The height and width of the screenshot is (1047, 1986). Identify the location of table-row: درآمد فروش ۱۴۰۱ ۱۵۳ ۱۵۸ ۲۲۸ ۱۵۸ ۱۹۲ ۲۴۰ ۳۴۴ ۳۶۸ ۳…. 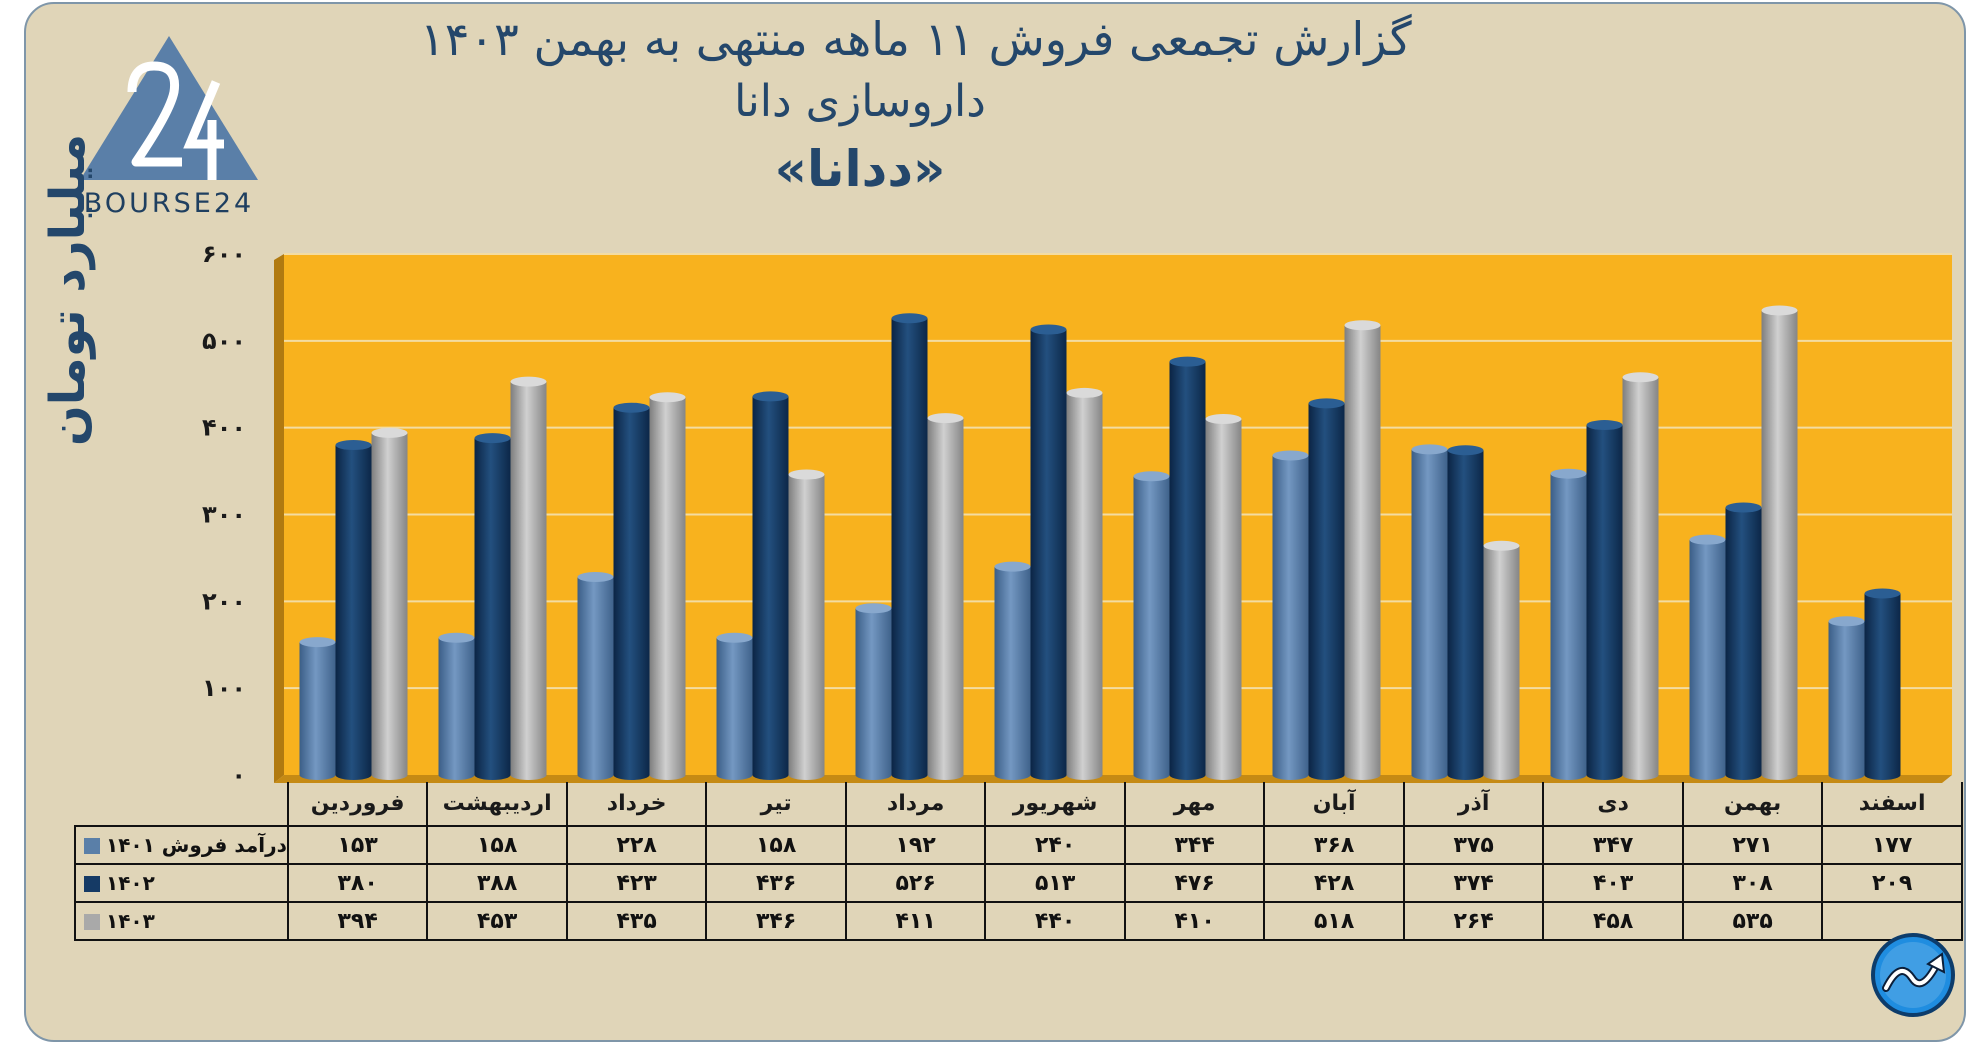
(1018, 845).